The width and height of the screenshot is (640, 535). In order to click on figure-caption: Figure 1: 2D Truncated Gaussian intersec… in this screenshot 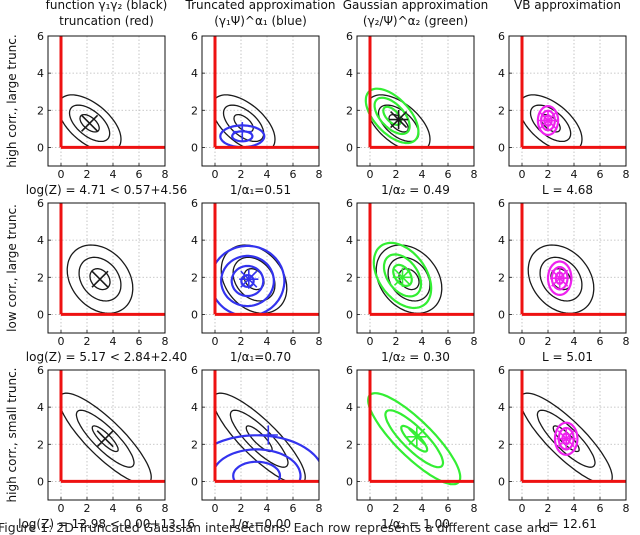, I will do `click(275, 527)`.